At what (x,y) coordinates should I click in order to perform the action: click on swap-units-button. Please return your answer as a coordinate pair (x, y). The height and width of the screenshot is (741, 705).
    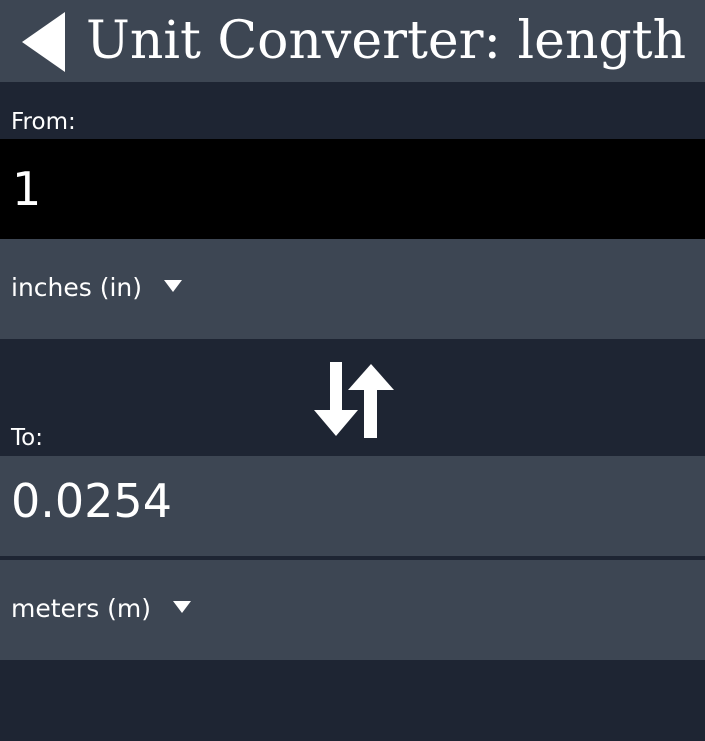
    Looking at the image, I should click on (354, 400).